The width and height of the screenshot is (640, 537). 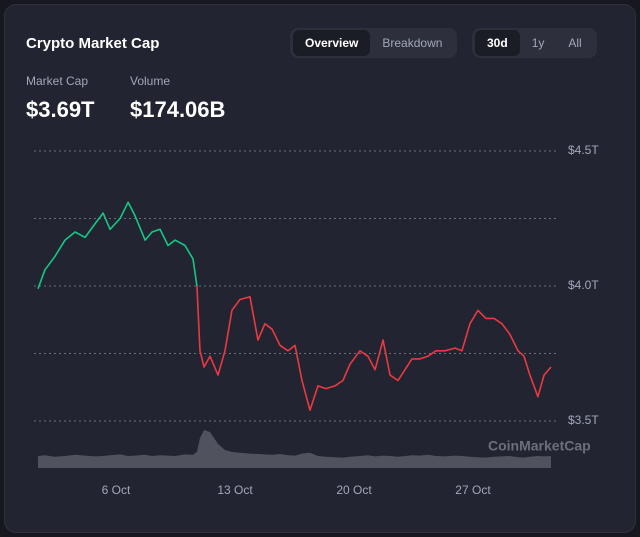 I want to click on stat-label: Market Cap, so click(x=57, y=81).